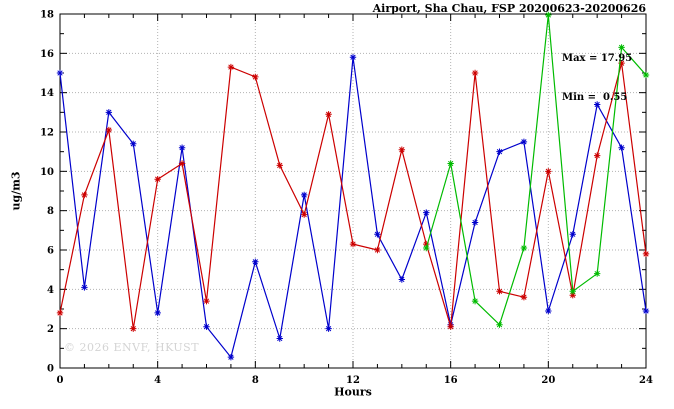  I want to click on x-tick-label: 8, so click(255, 380).